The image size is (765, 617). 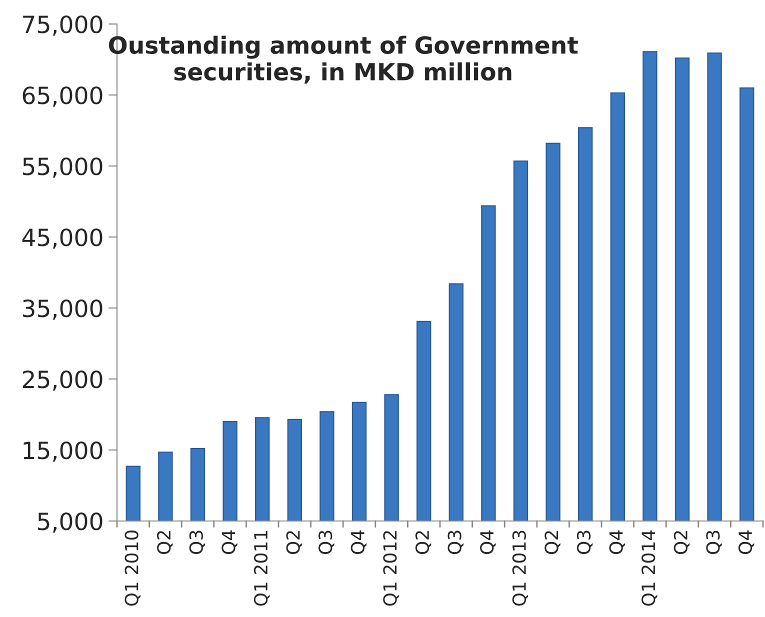 I want to click on x-tick-label: Q1 2014, so click(x=650, y=568).